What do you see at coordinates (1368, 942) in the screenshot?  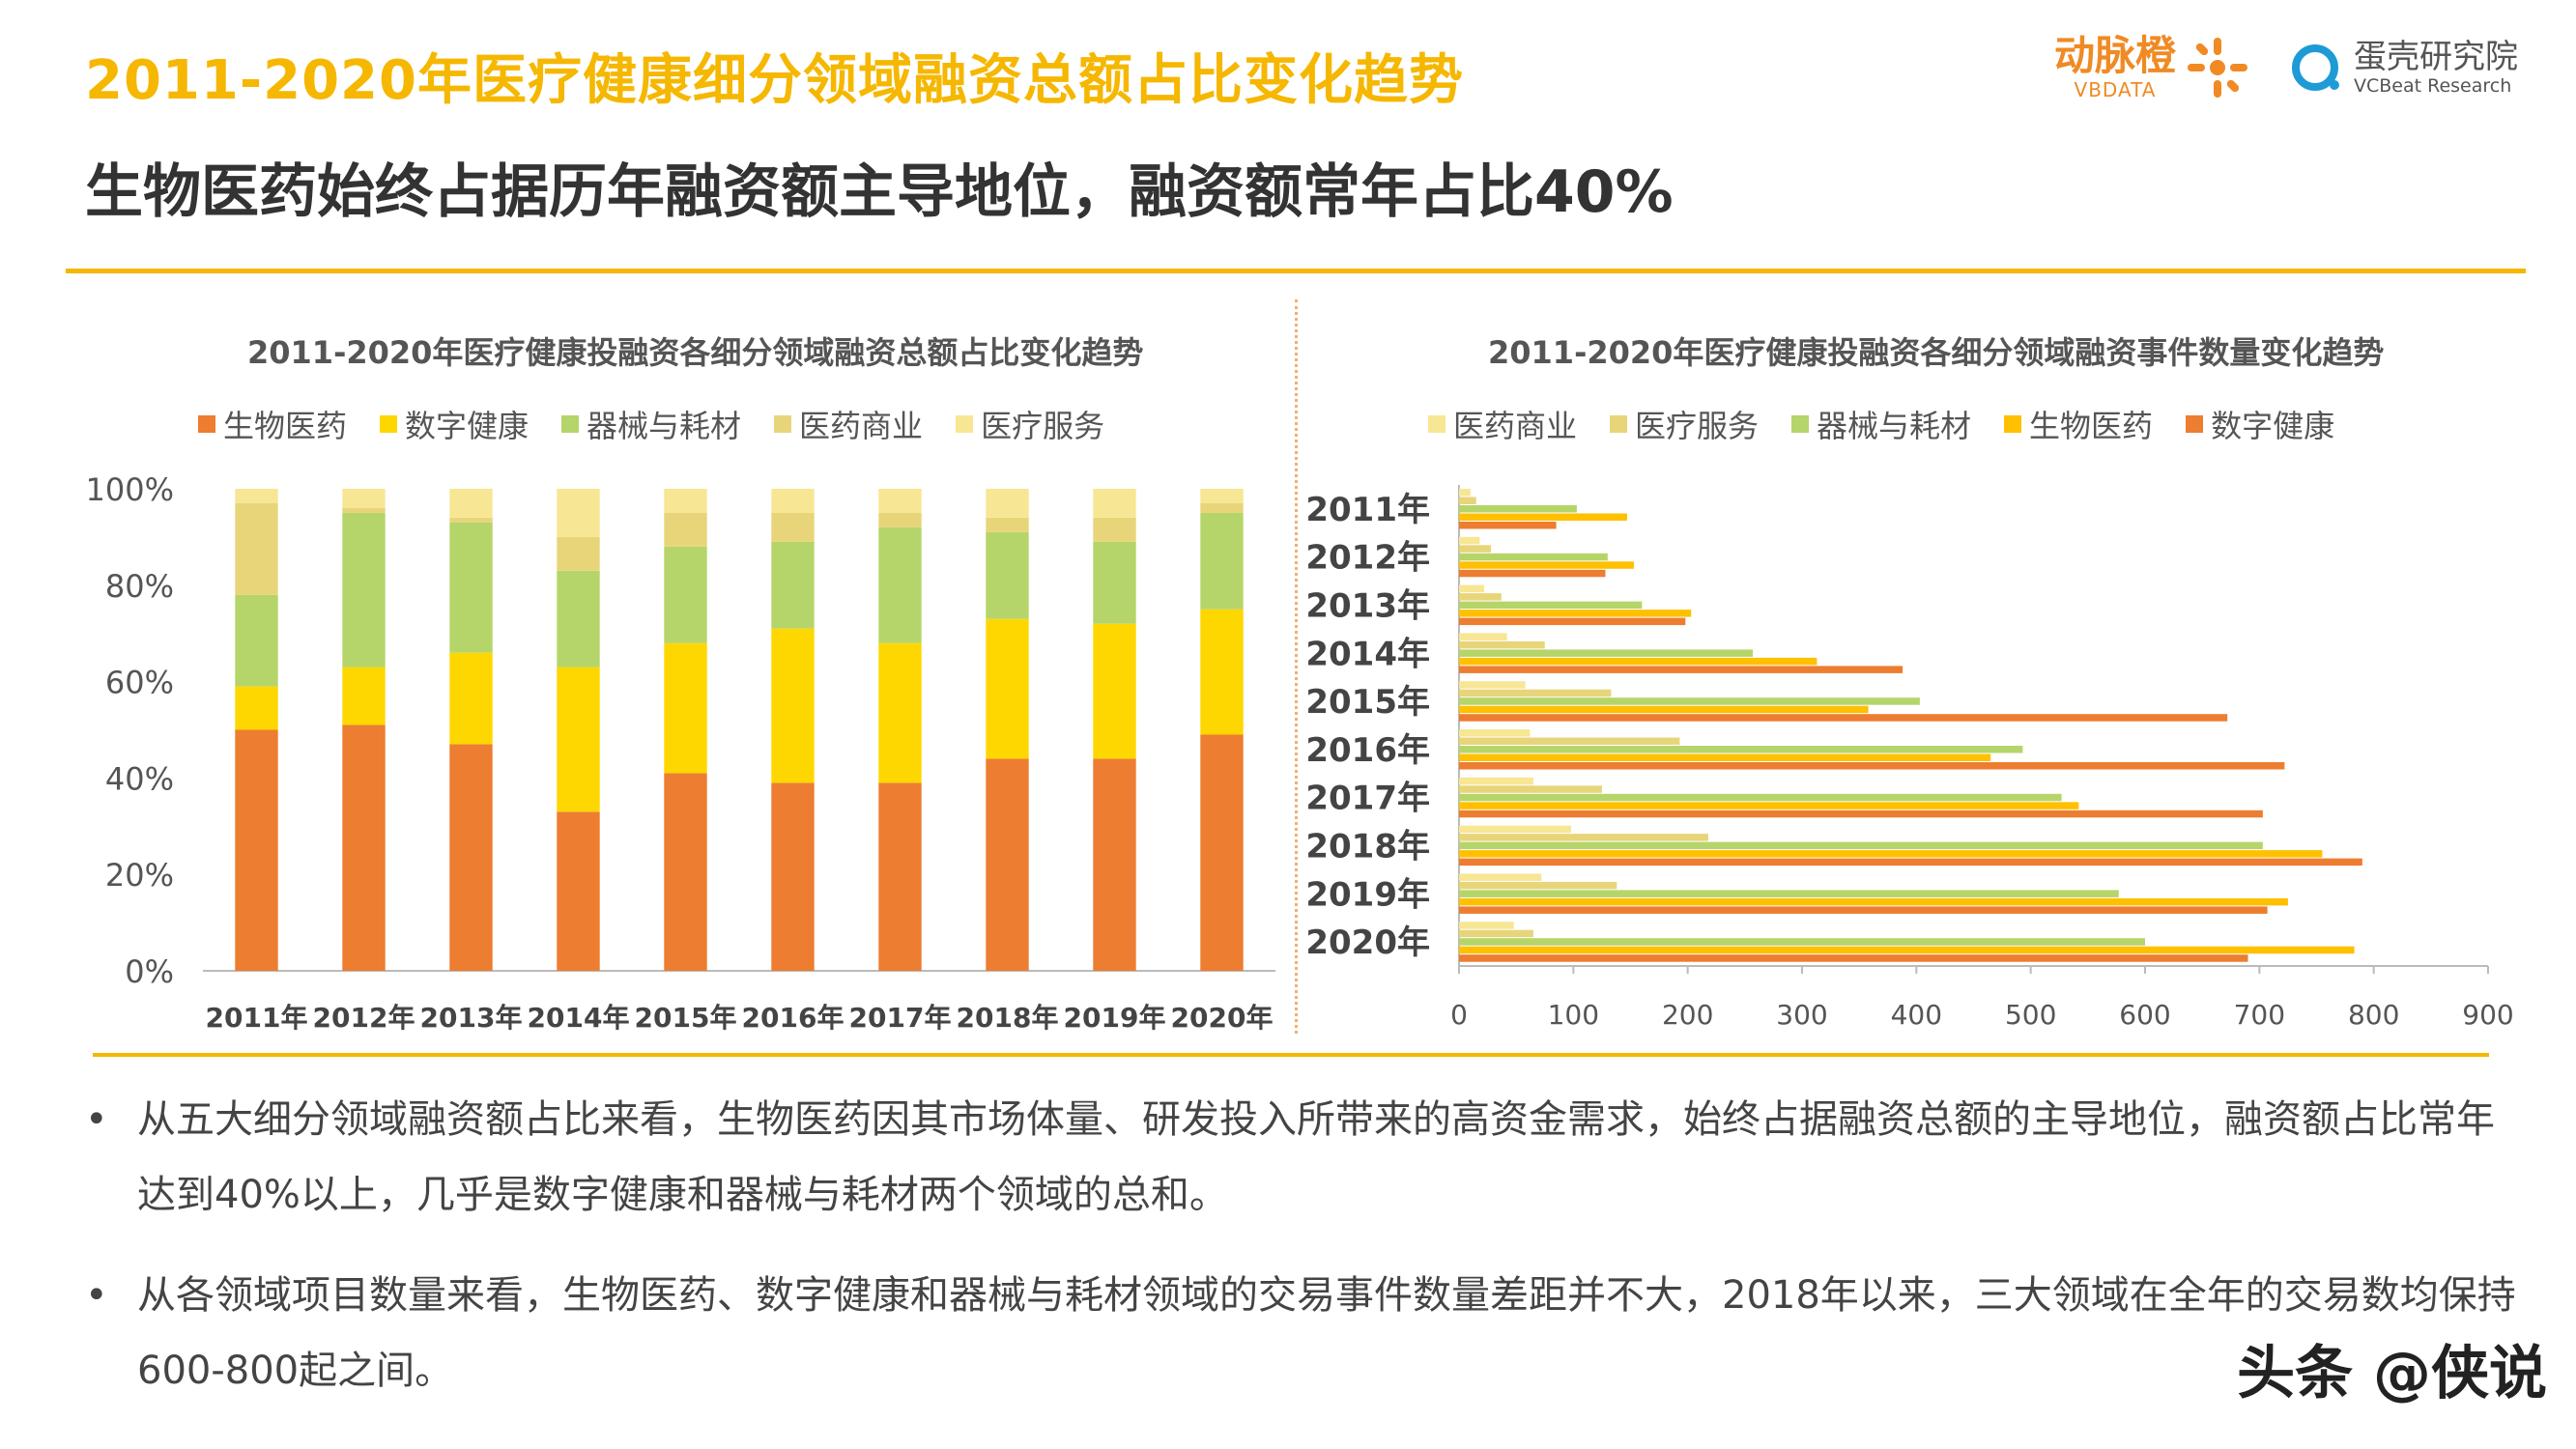 I see `y-tick-label: 2020年` at bounding box center [1368, 942].